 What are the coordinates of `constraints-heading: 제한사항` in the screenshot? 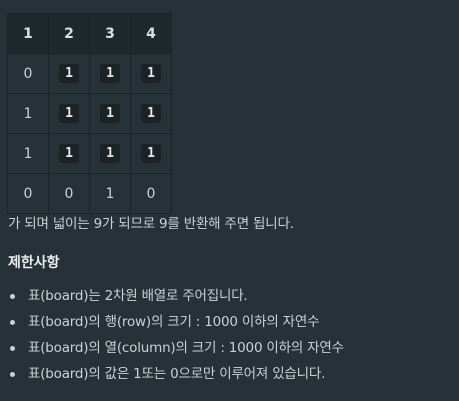 It's located at (34, 263).